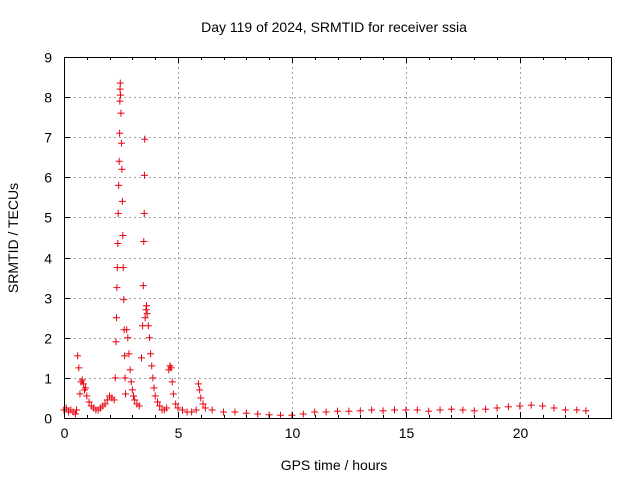 The height and width of the screenshot is (480, 640). Describe the element at coordinates (48, 299) in the screenshot. I see `y-tick-label: 3` at that location.